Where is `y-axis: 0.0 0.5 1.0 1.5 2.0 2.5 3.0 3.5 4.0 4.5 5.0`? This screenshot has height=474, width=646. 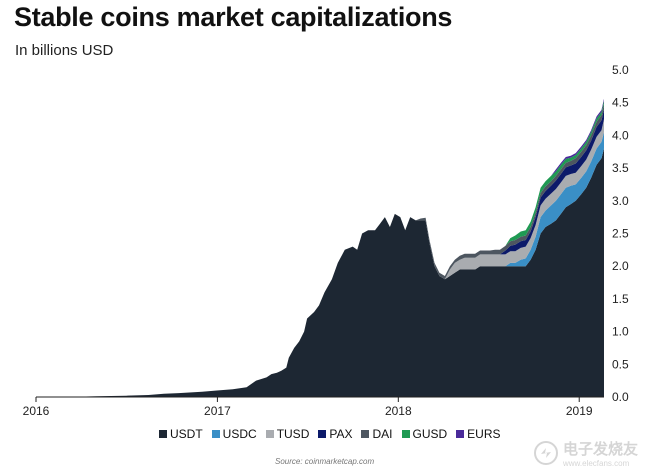
y-axis: 0.0 0.5 1.0 1.5 2.0 2.5 3.0 3.5 4.0 4.5 5.0 is located at coordinates (620, 233).